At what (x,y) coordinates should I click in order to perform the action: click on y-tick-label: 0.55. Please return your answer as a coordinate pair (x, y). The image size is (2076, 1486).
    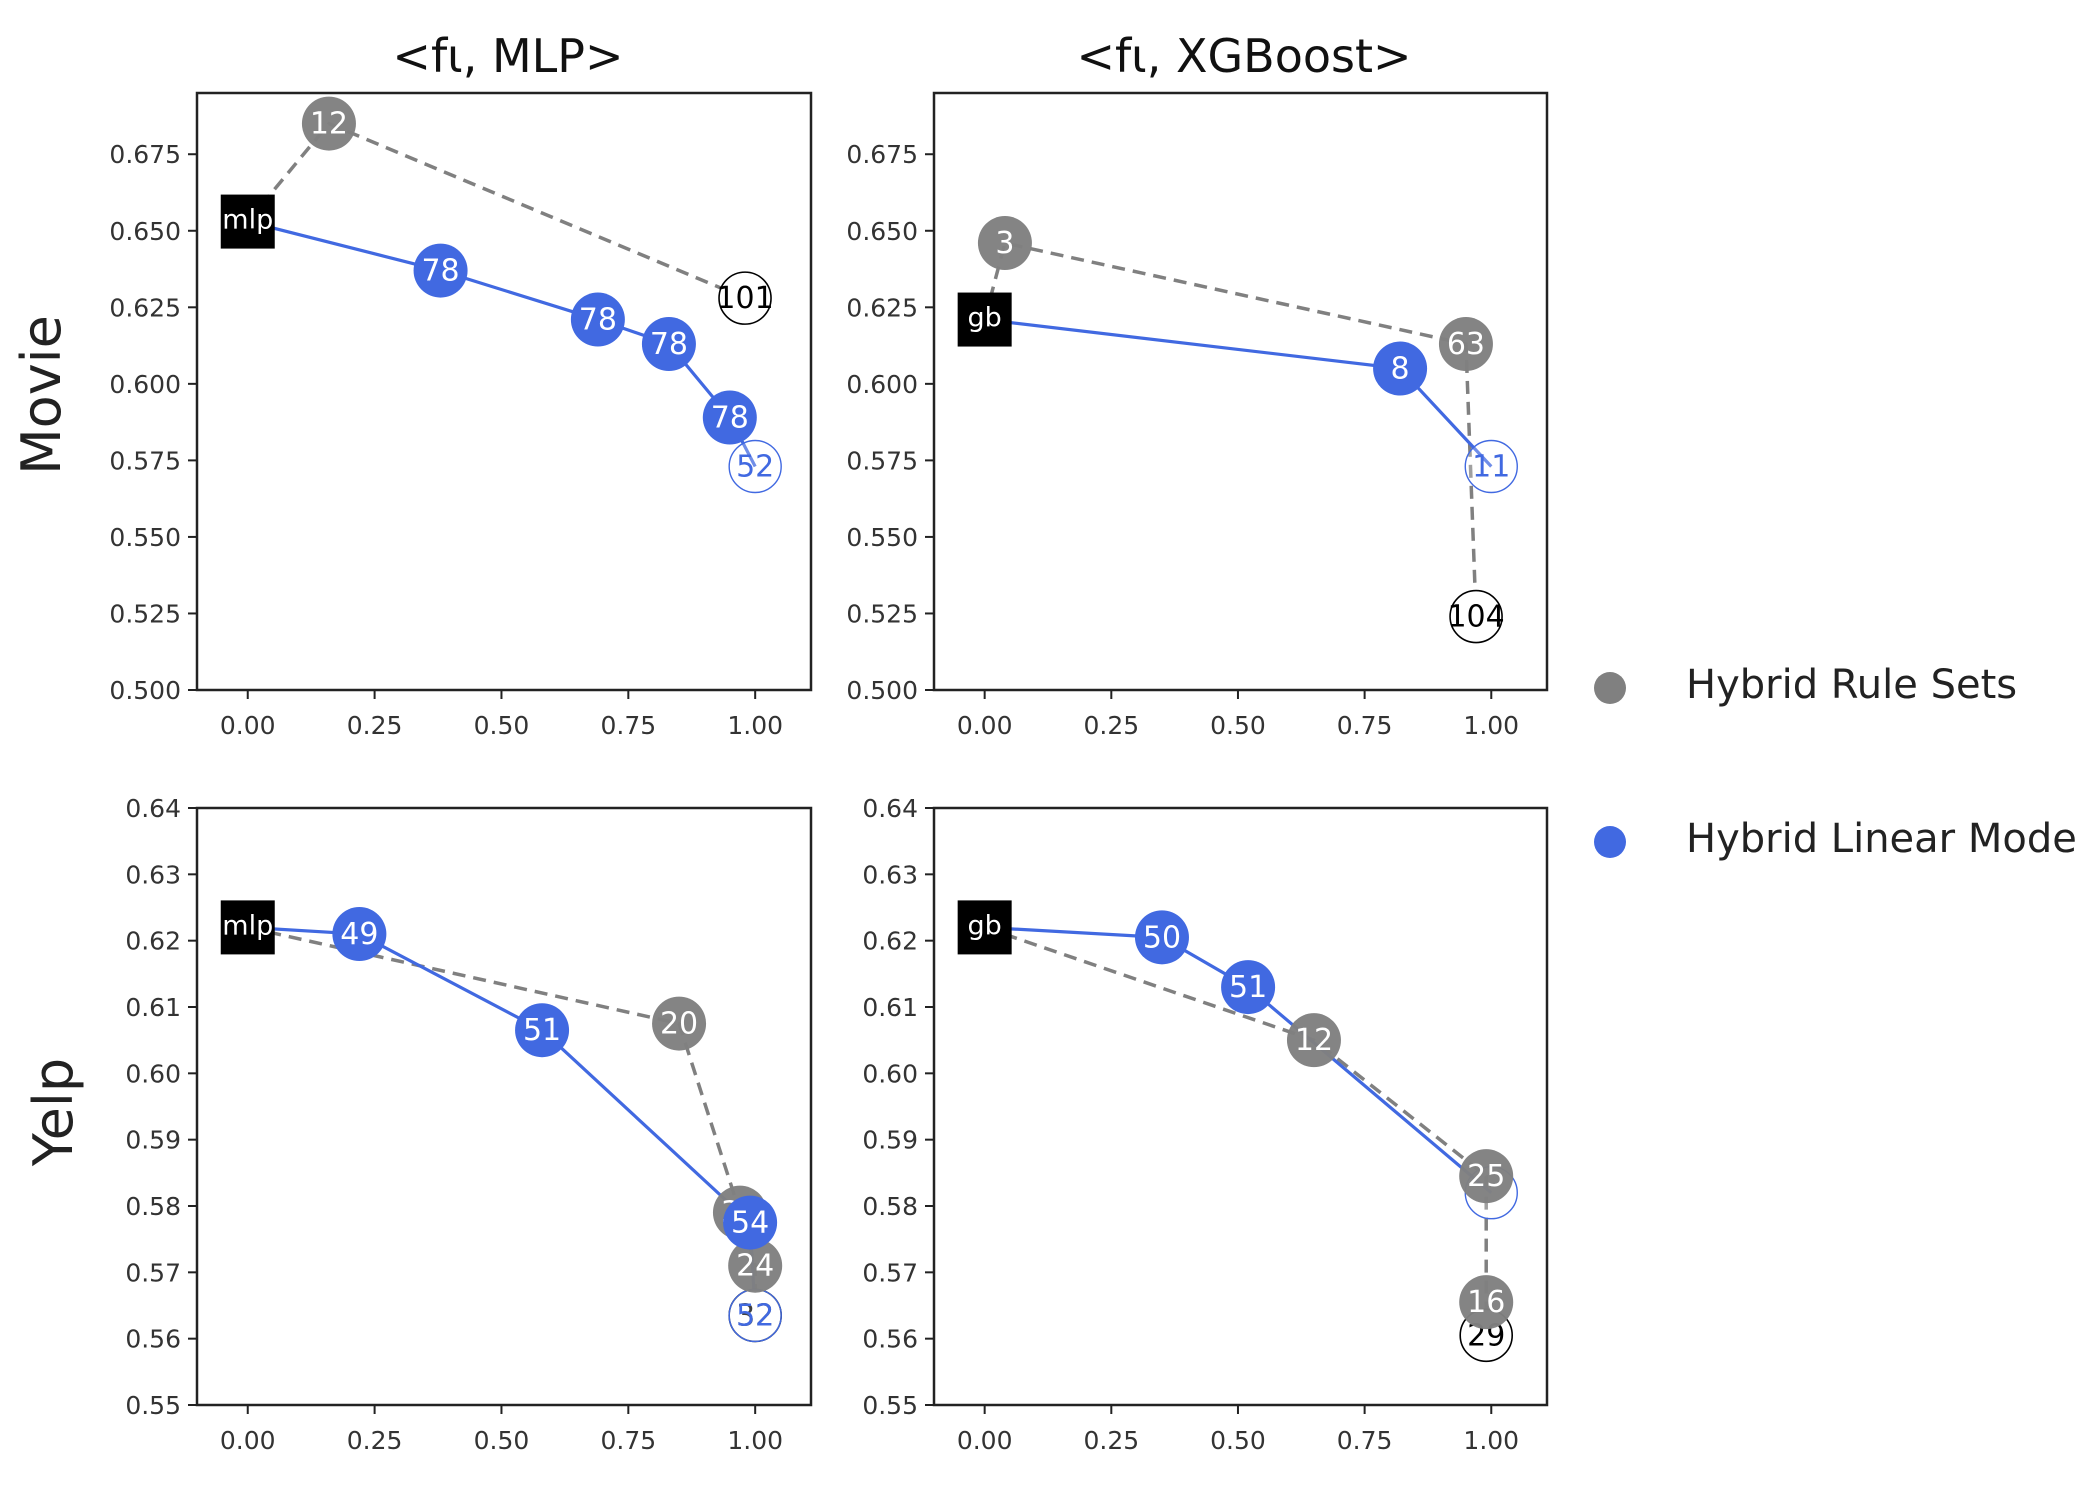
    Looking at the image, I should click on (890, 1405).